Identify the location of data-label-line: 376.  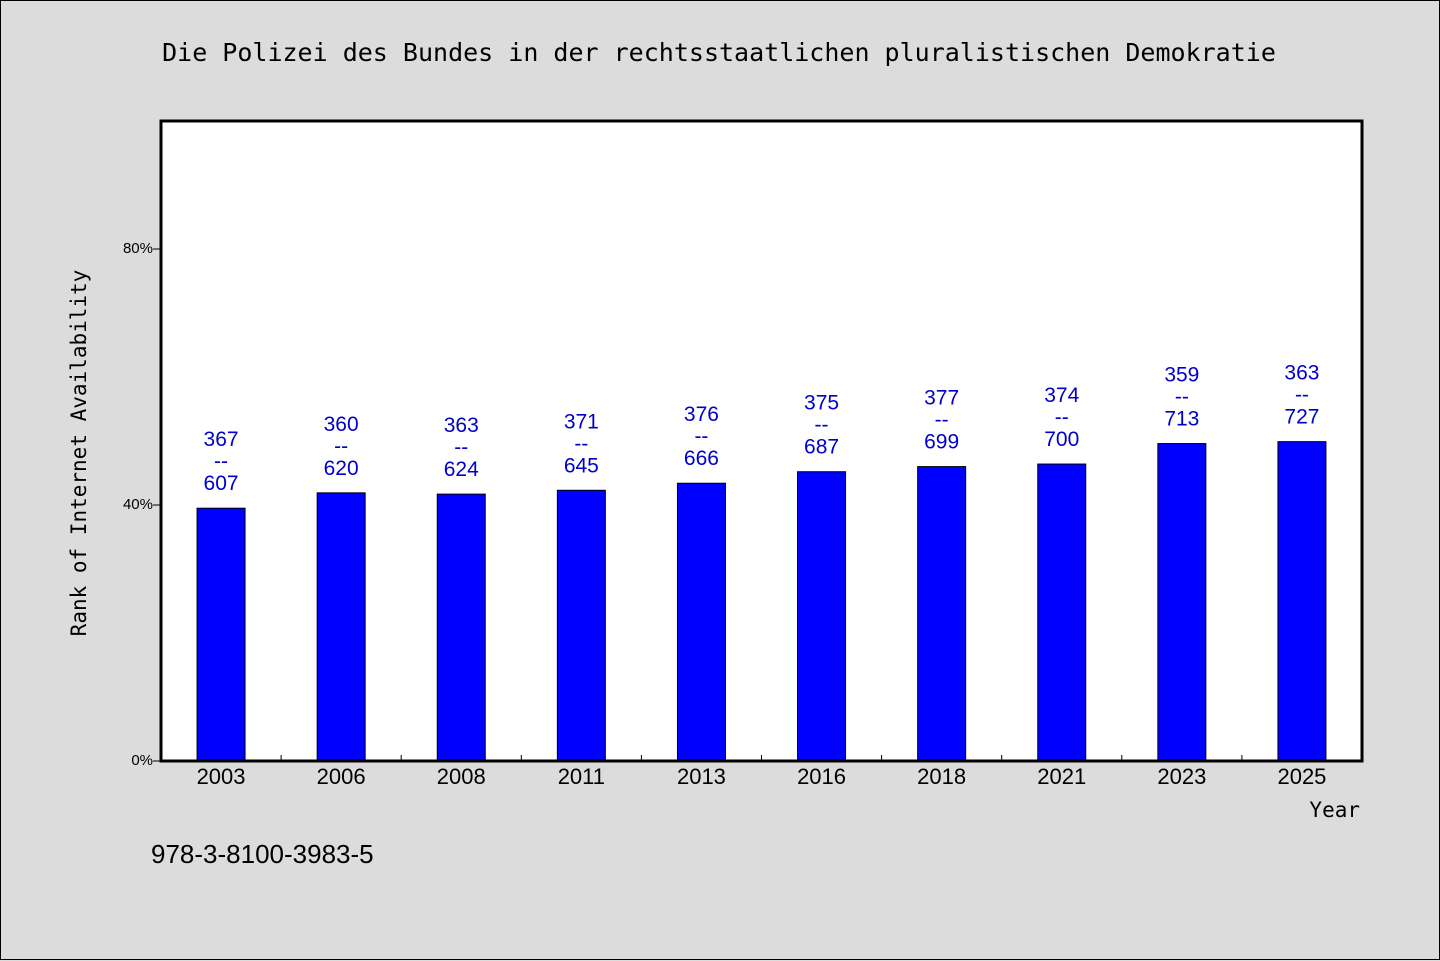
(701, 414).